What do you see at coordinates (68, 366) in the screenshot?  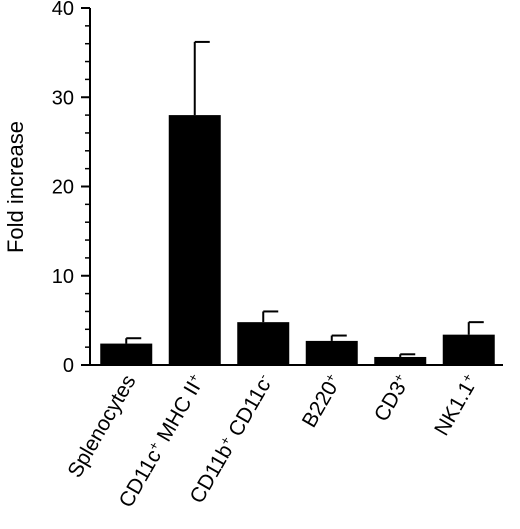 I see `y-tick-label: 0` at bounding box center [68, 366].